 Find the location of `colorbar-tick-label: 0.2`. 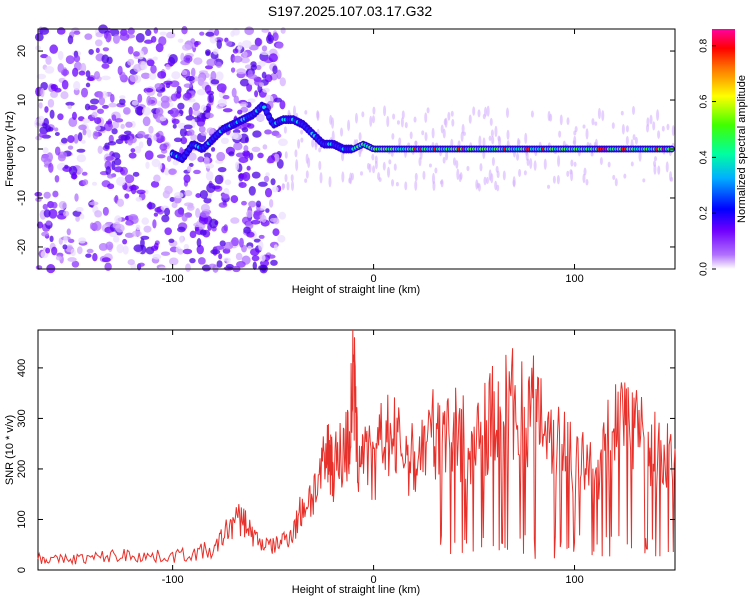

colorbar-tick-label: 0.2 is located at coordinates (704, 213).